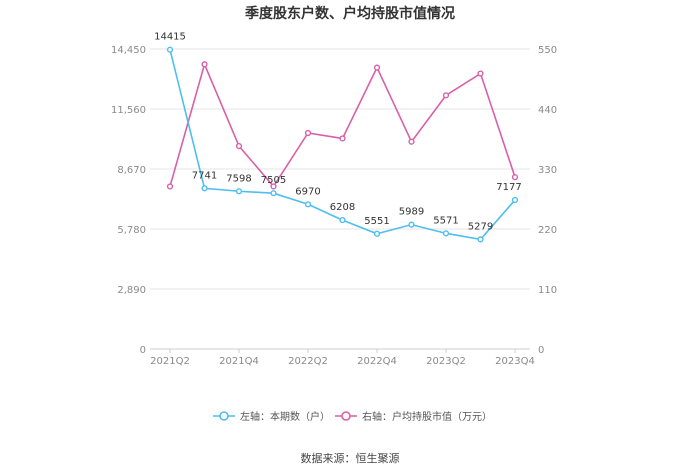  I want to click on right-axis-tick-label: 440, so click(547, 110).